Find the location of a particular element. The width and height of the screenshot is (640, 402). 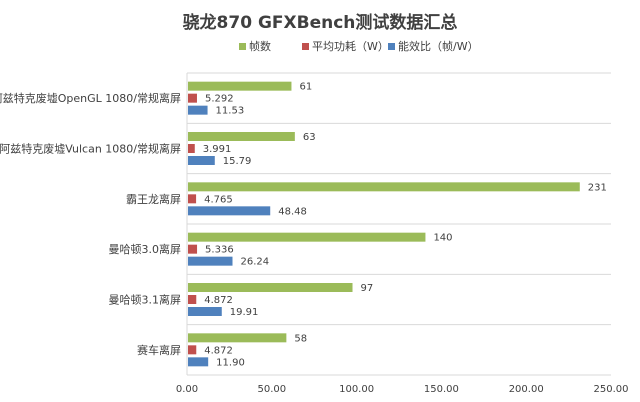

data-label-5-0: 58 is located at coordinates (300, 338).